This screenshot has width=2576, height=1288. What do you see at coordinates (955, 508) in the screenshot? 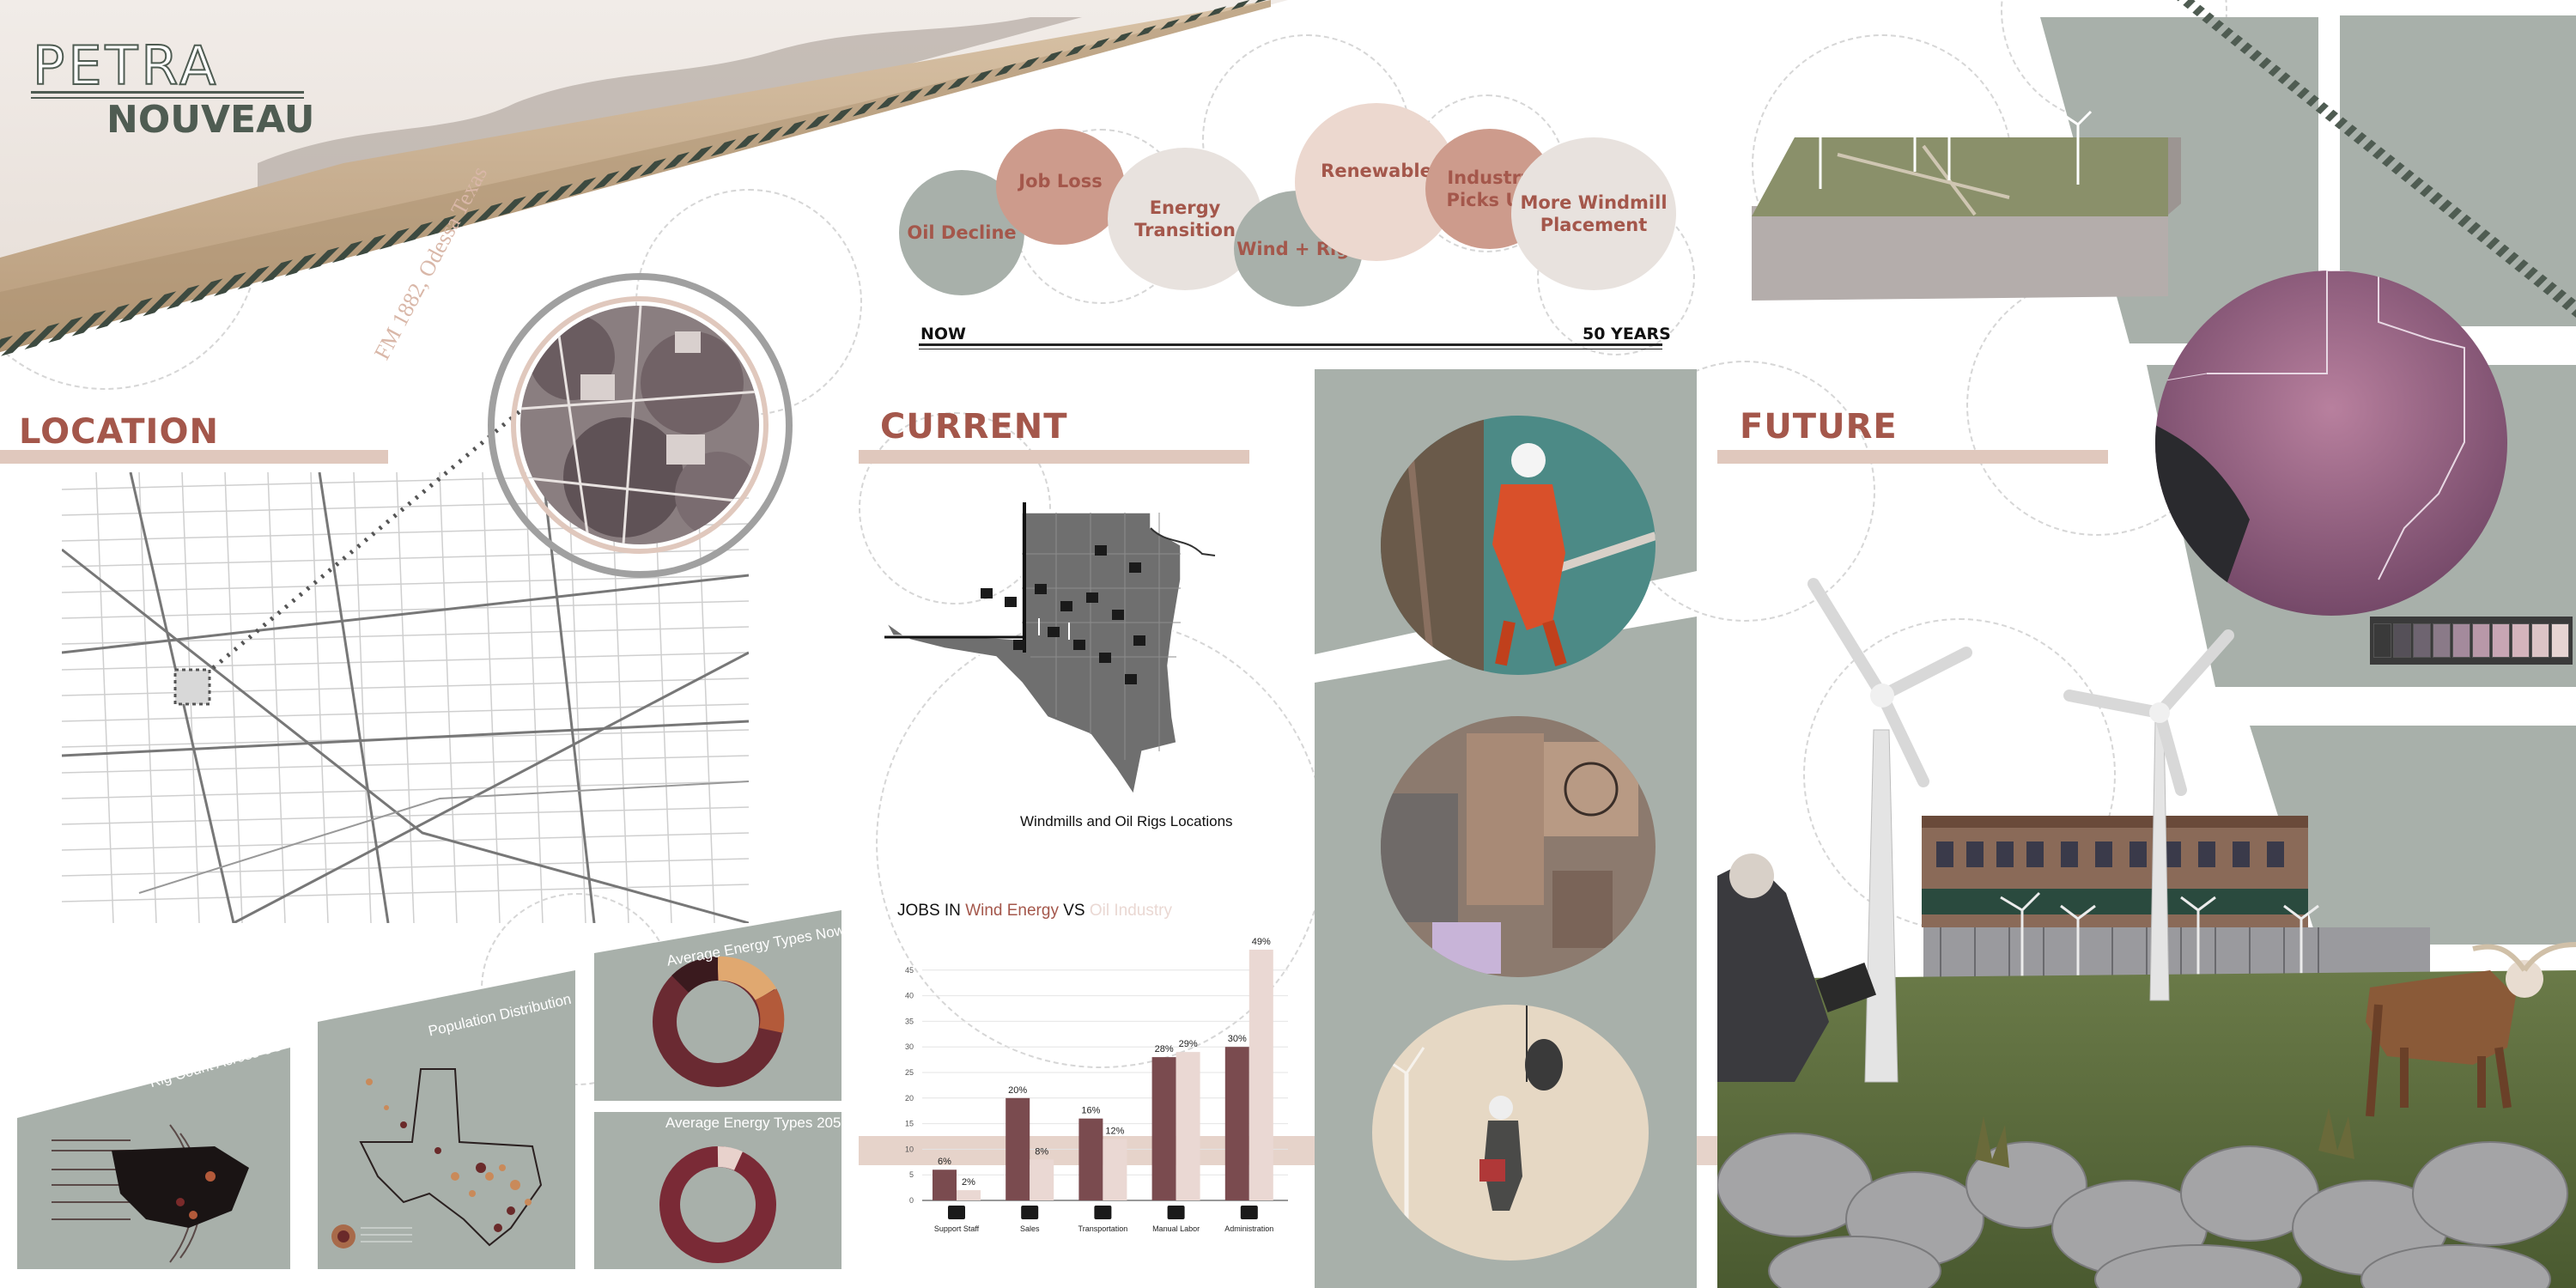
I see `decor-circle` at bounding box center [955, 508].